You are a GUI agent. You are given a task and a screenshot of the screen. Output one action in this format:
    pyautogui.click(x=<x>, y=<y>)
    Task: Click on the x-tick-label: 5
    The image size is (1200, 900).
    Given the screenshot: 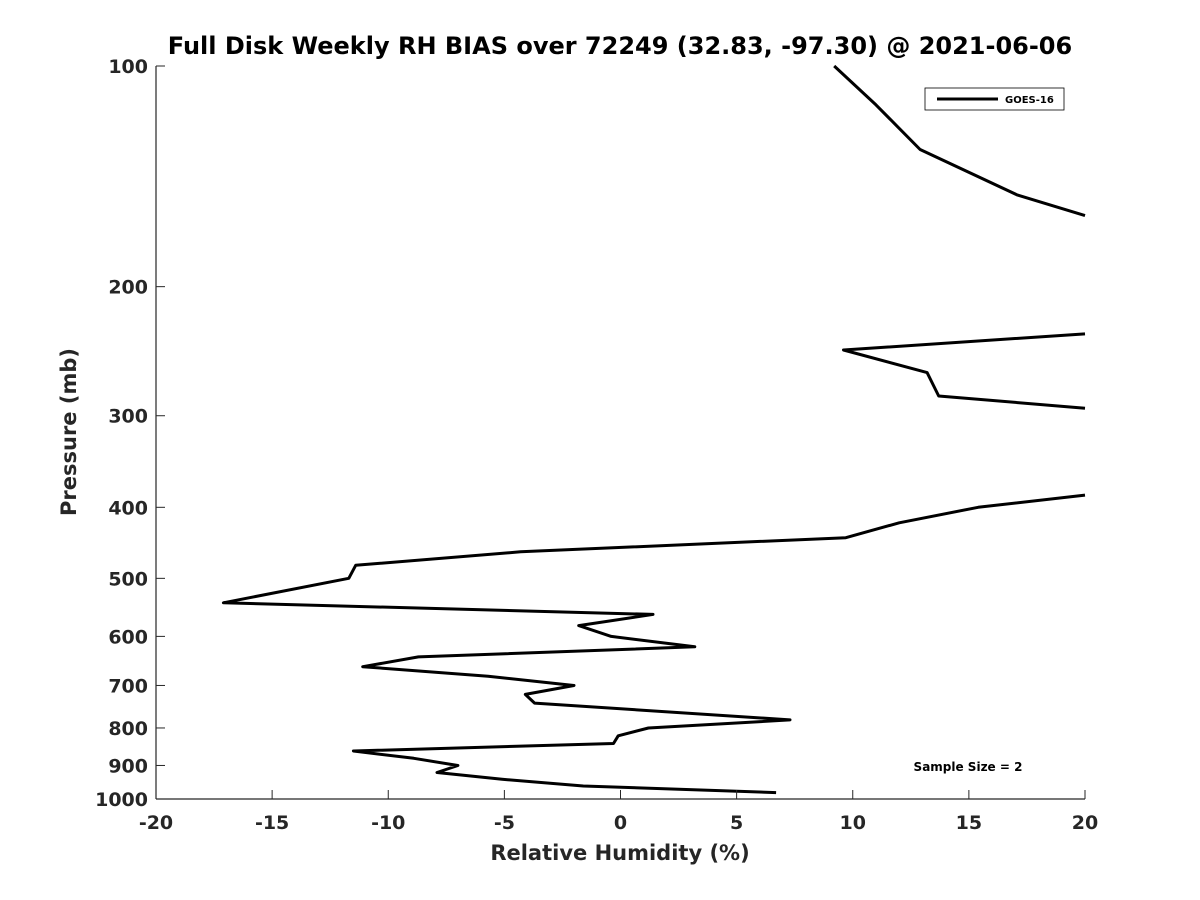 What is the action you would take?
    pyautogui.click(x=736, y=823)
    